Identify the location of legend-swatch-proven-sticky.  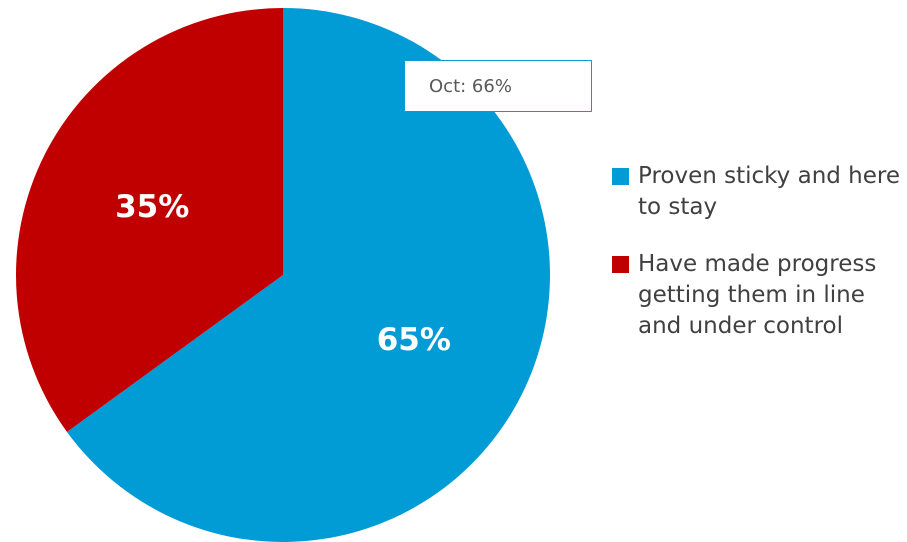
(620, 176).